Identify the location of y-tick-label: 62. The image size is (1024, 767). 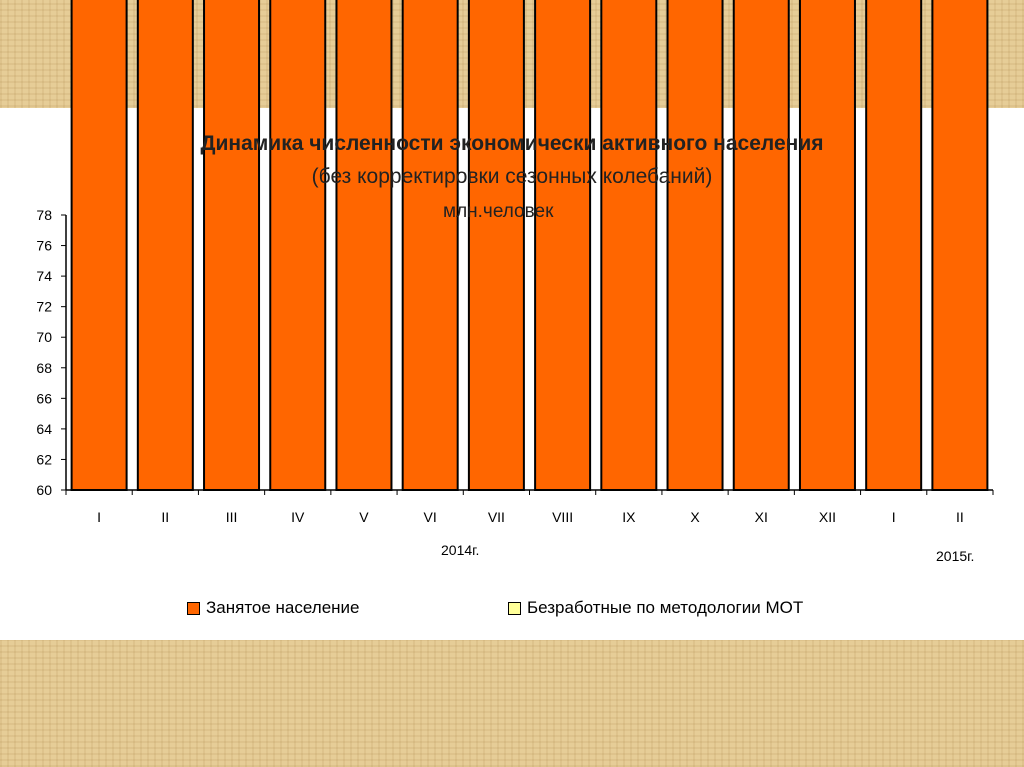
(44, 459).